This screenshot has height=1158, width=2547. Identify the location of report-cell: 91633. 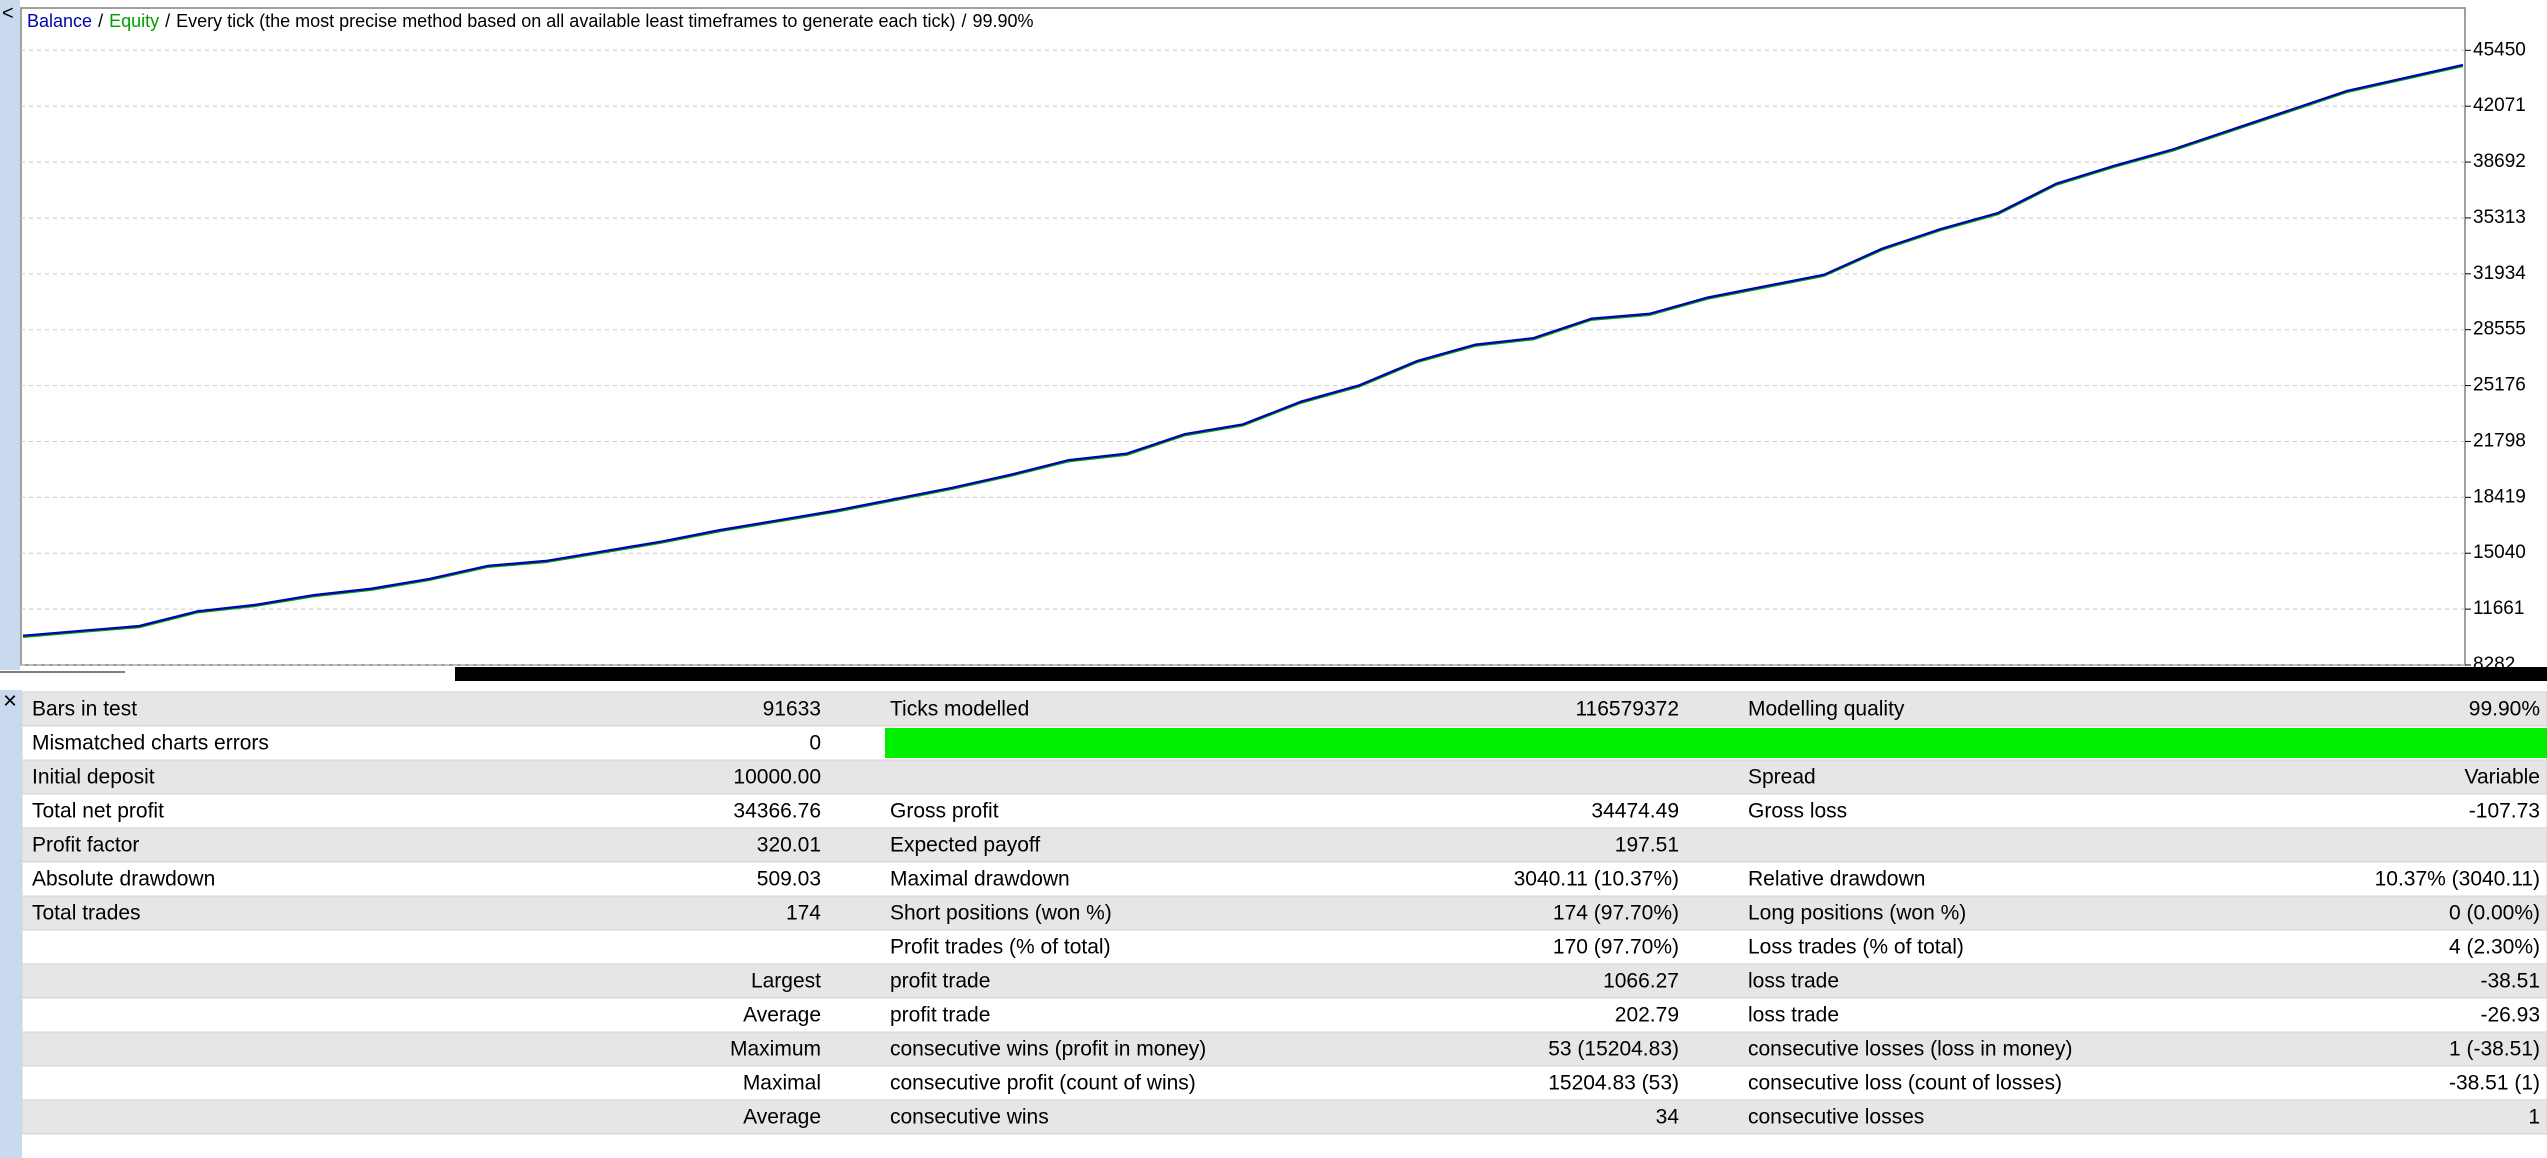
(792, 709).